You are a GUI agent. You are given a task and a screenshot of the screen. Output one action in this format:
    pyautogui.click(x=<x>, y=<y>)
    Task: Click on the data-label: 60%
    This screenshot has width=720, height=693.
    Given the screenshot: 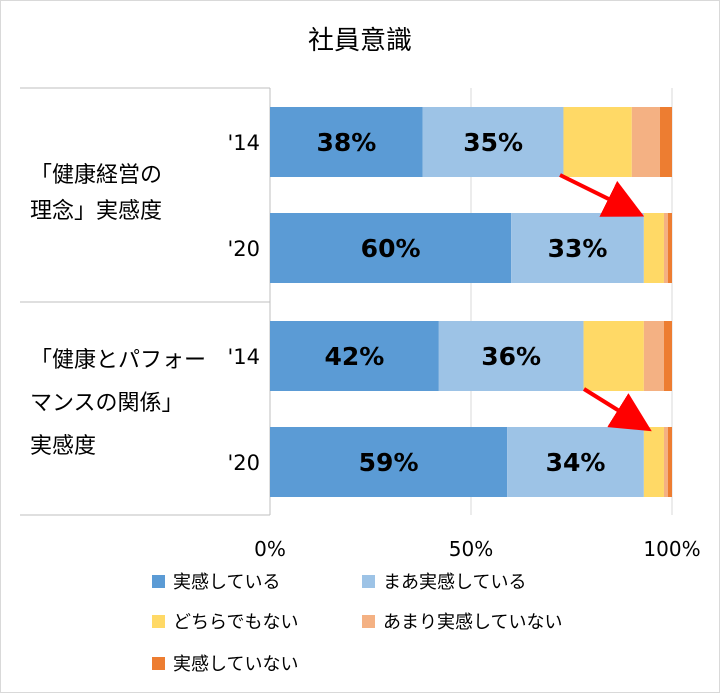 What is the action you would take?
    pyautogui.click(x=391, y=248)
    